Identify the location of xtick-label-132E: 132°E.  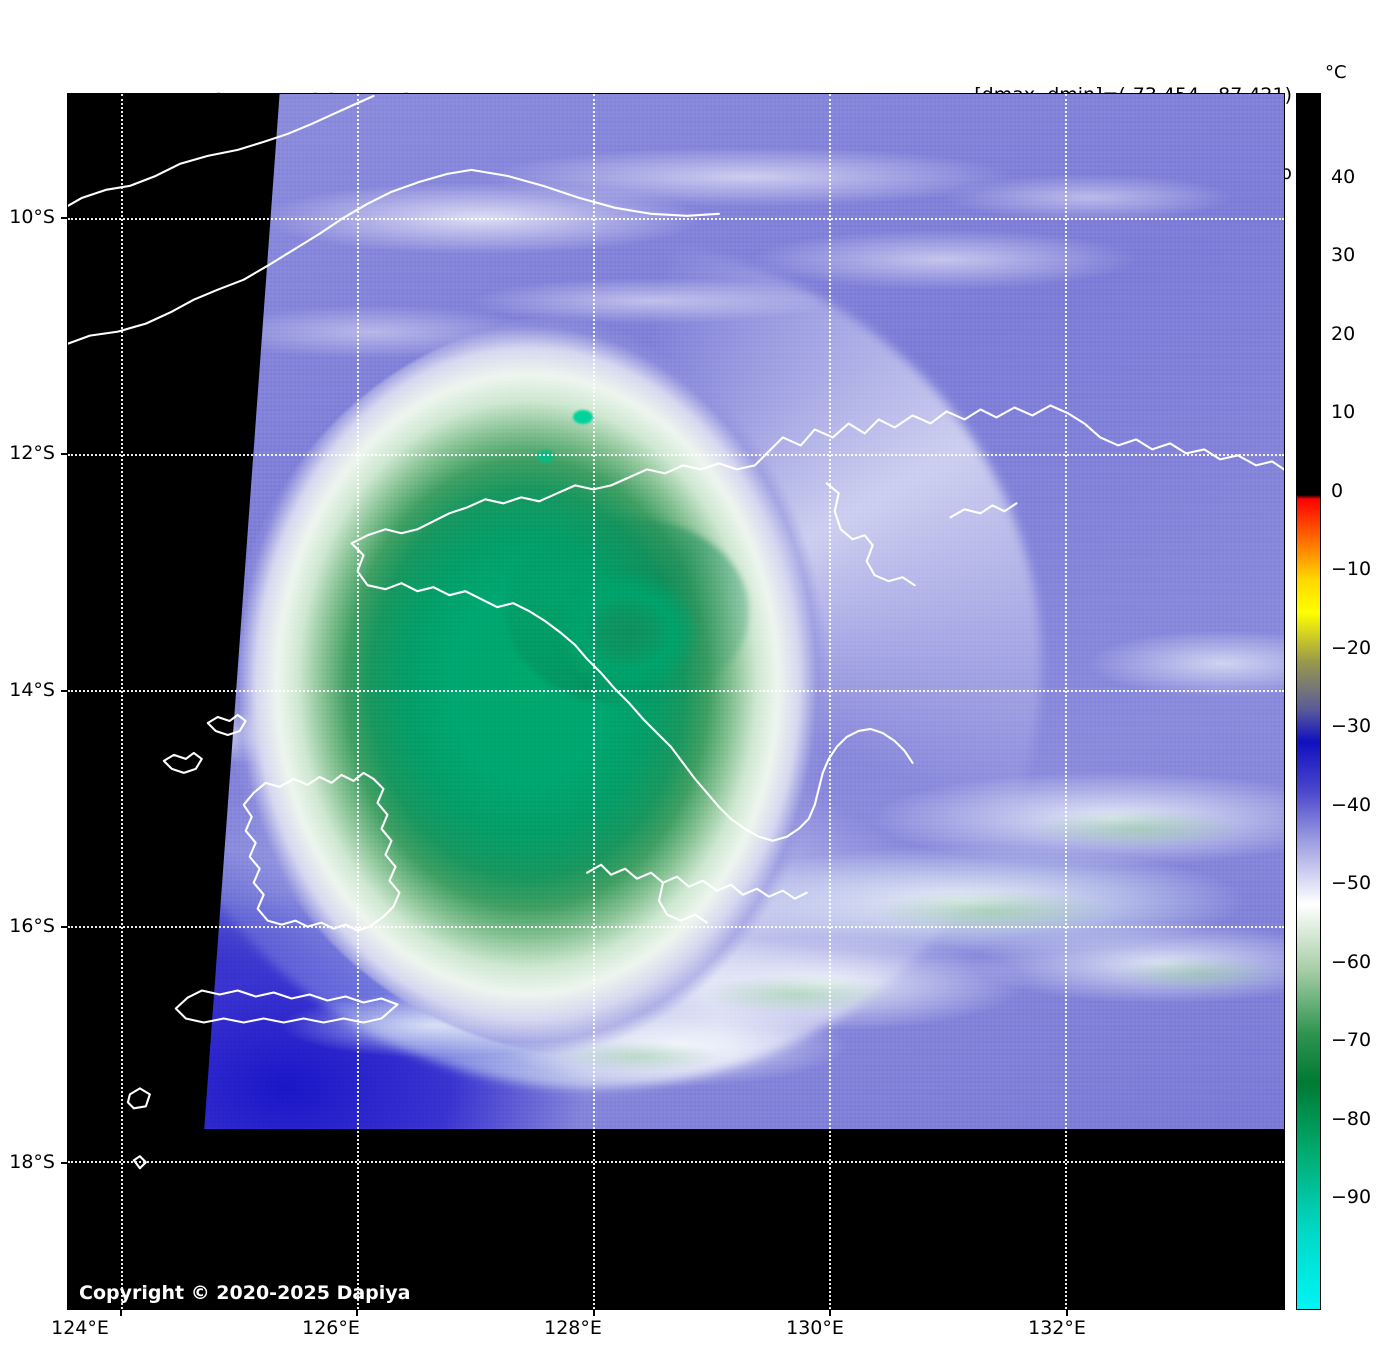
(1057, 1328).